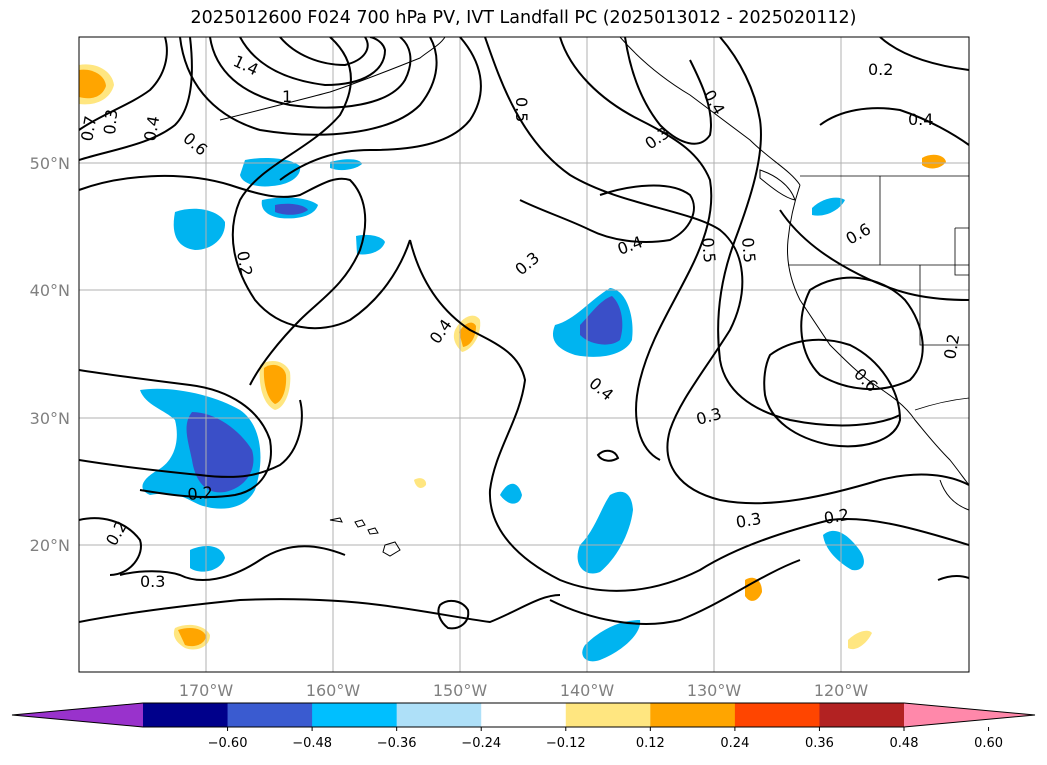 The width and height of the screenshot is (1047, 765). Describe the element at coordinates (636, 249) in the screenshot. I see `contour-05-east` at that location.